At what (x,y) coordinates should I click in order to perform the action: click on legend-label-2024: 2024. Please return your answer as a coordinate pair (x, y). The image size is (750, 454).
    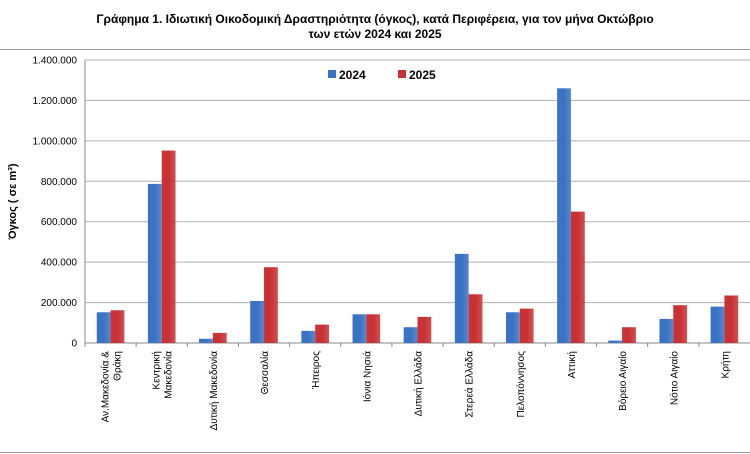
    Looking at the image, I should click on (352, 75).